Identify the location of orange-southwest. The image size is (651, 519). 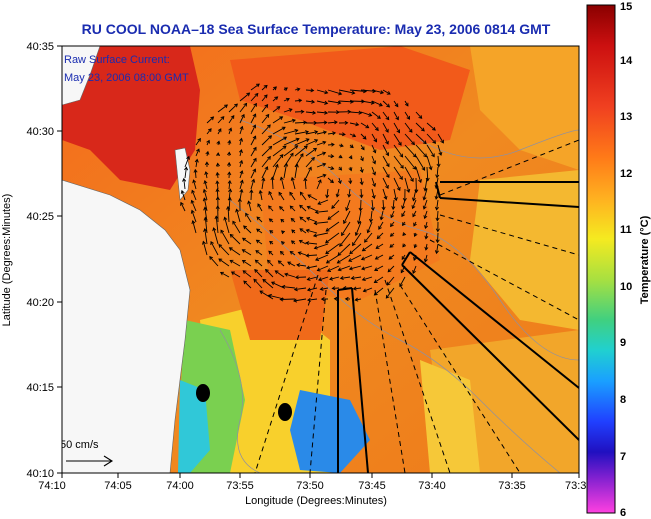
(280, 305).